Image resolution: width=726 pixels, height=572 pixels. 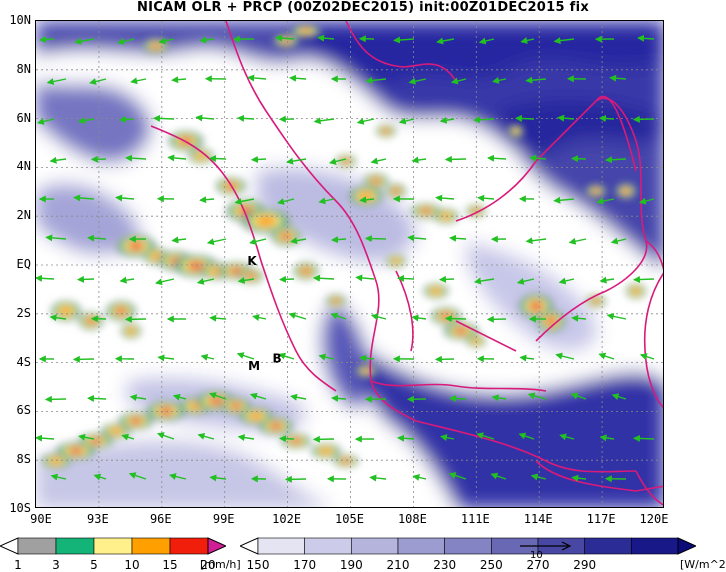 I want to click on colorbar-level-label: 10, so click(x=131, y=565).